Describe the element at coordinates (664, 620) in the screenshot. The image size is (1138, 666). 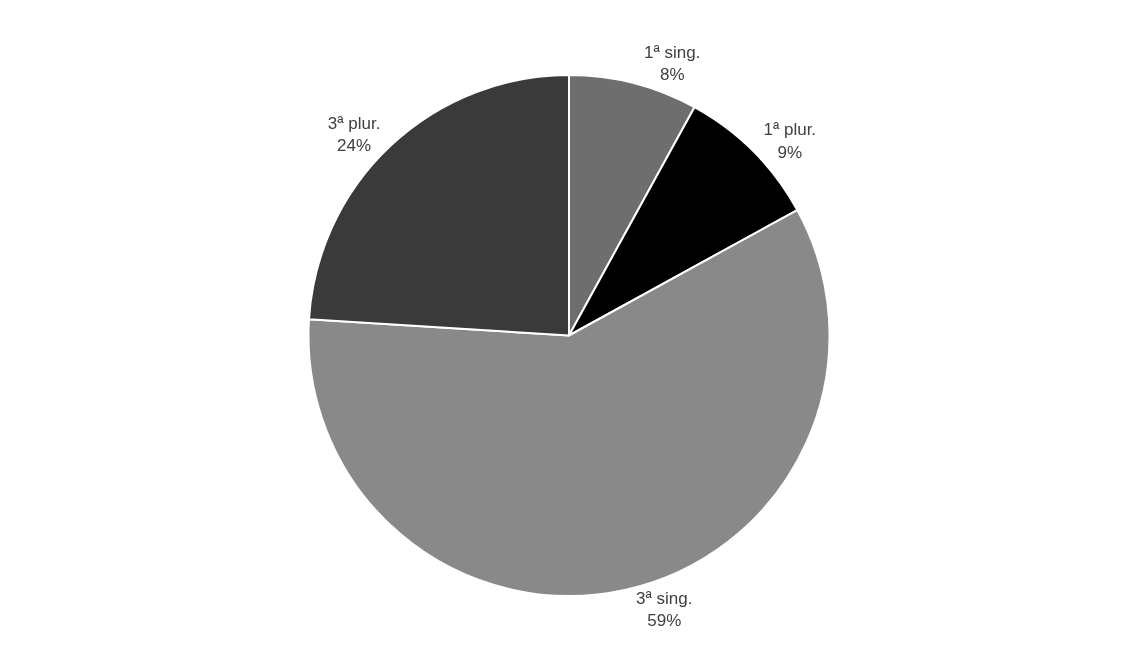
I see `data-label: 59%` at that location.